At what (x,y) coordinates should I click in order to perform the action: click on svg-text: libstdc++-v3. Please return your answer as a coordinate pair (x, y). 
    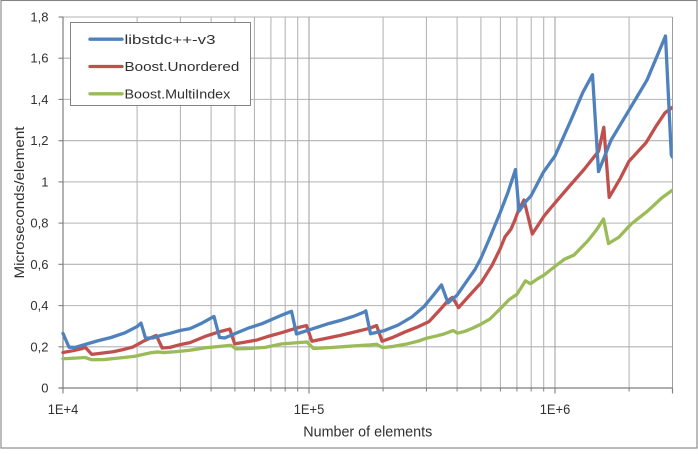
    Looking at the image, I should click on (170, 39).